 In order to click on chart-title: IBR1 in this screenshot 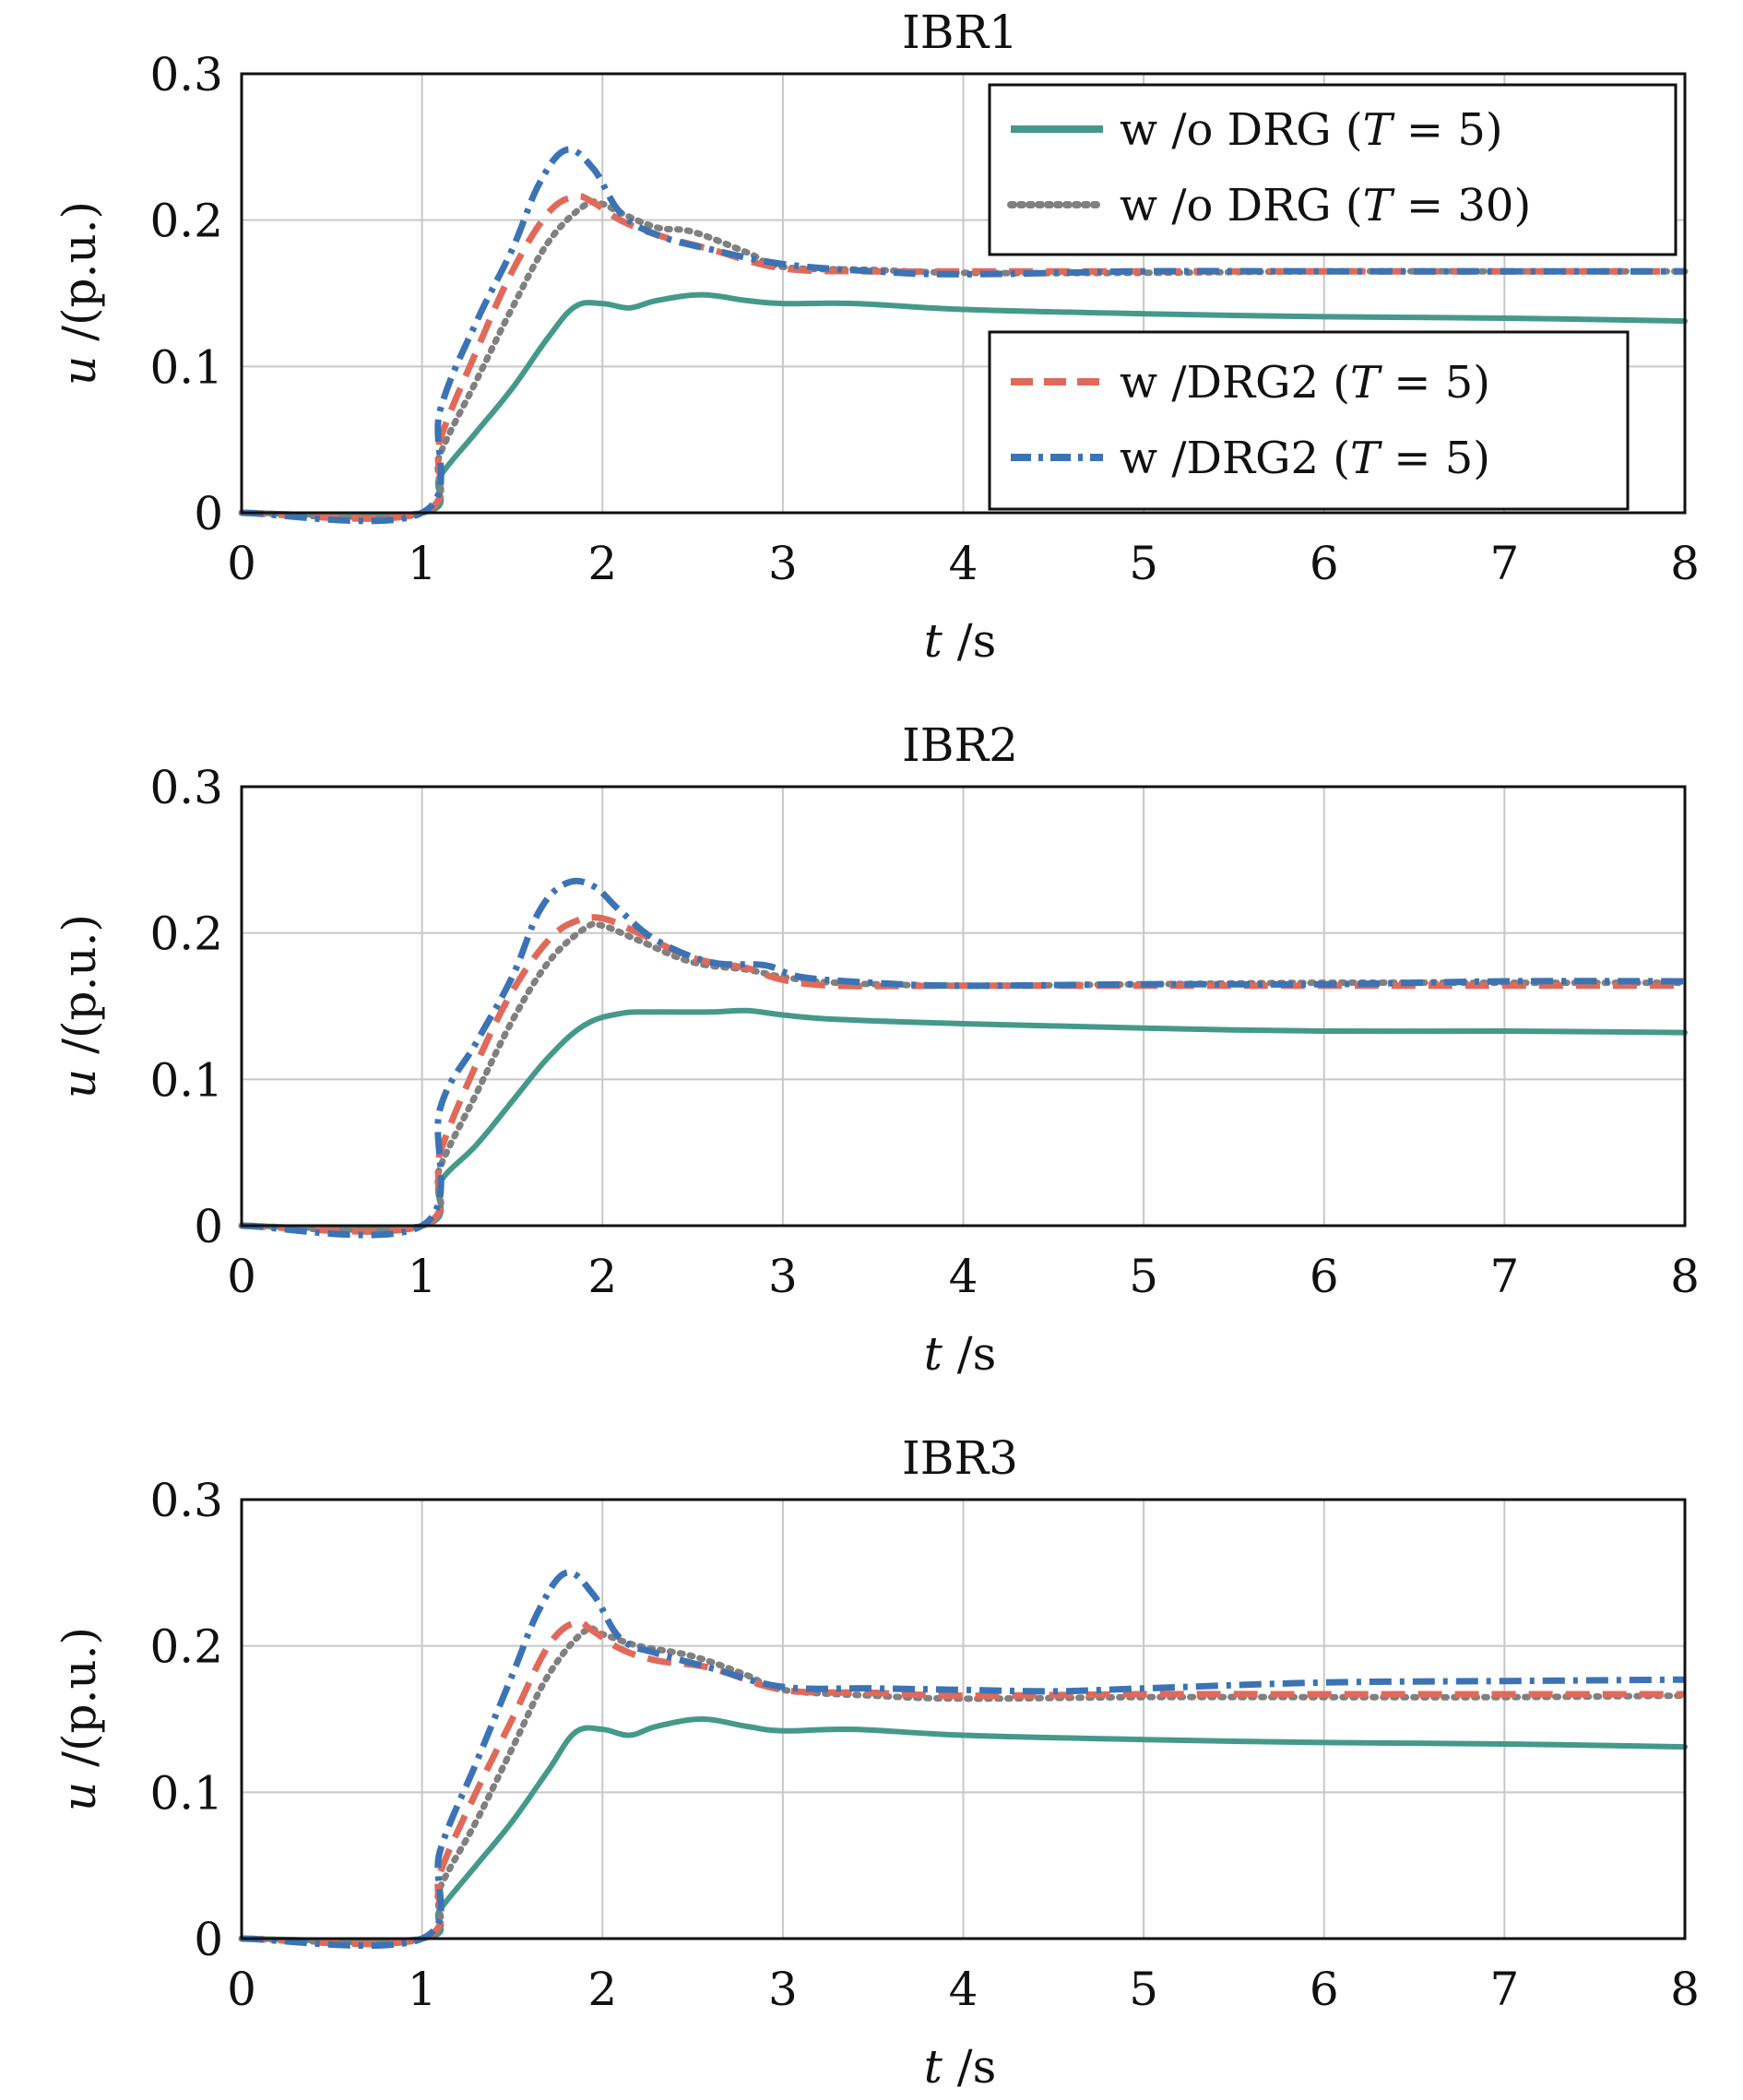, I will do `click(960, 32)`.